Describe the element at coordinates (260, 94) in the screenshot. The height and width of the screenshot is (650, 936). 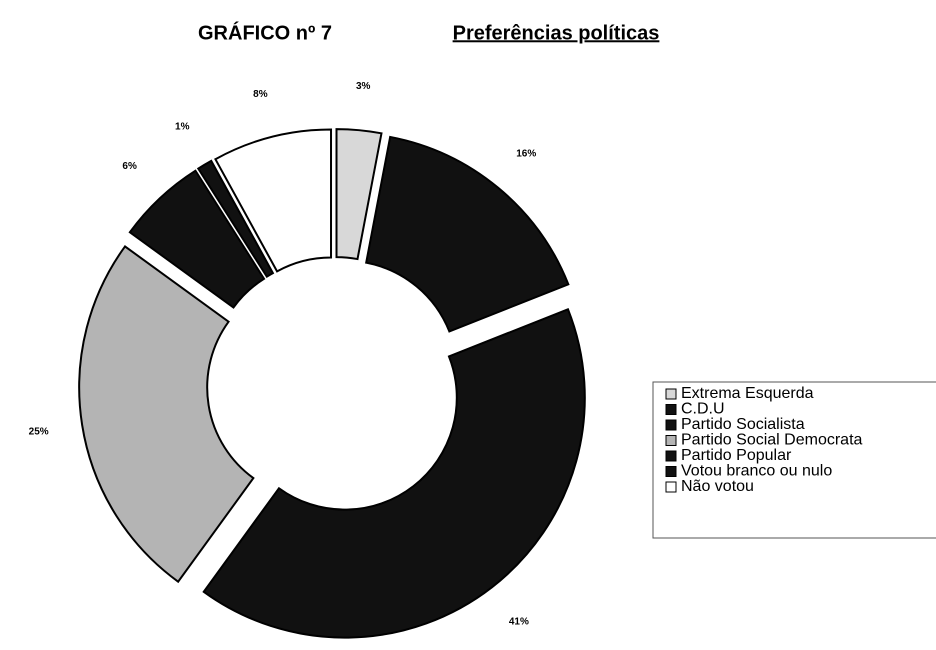
I see `data-label: 8%` at that location.